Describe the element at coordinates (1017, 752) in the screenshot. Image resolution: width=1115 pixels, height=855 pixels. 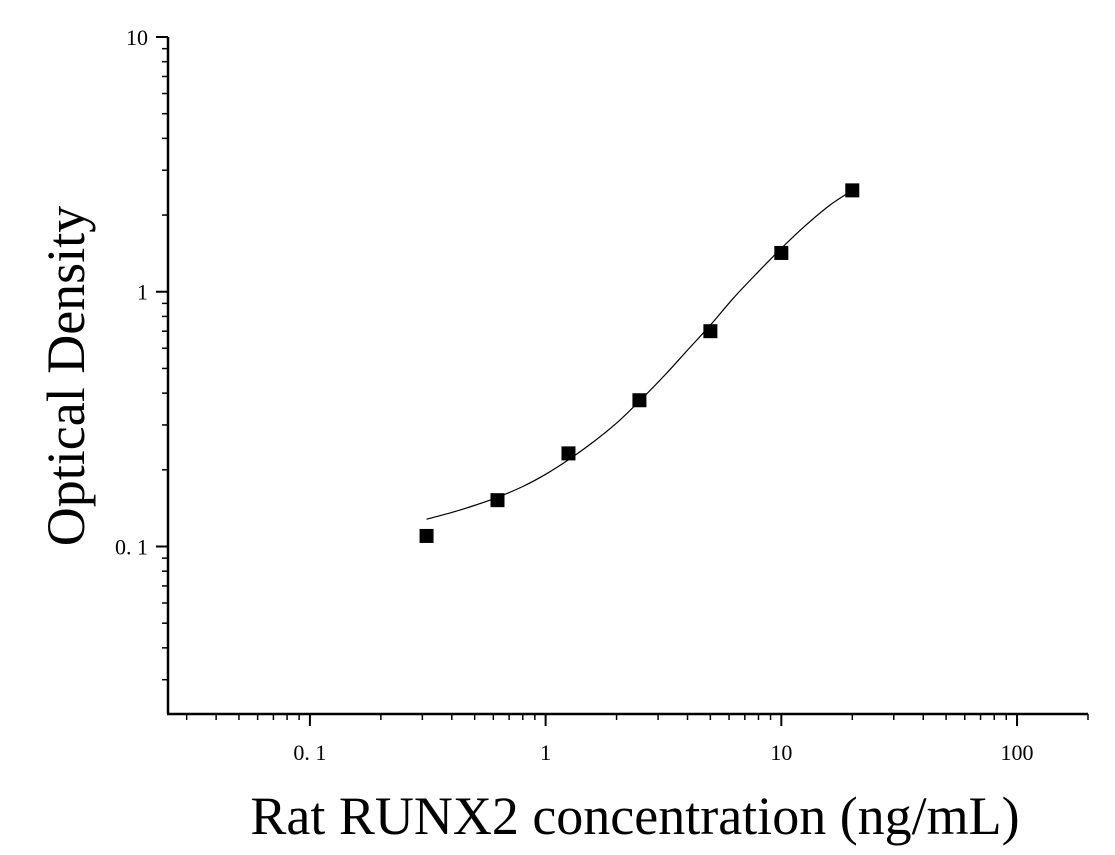
I see `x-tick-label: 100` at that location.